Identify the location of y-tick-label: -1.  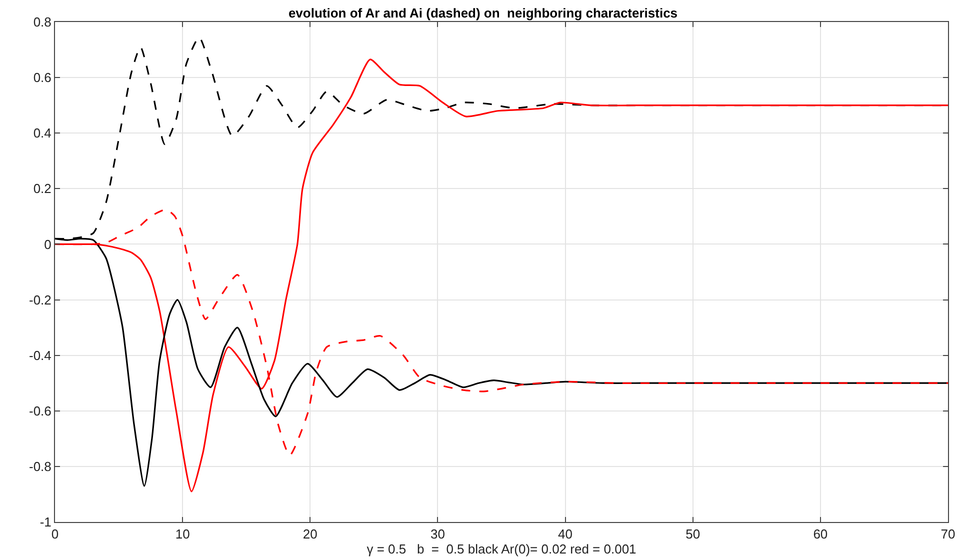
(46, 522).